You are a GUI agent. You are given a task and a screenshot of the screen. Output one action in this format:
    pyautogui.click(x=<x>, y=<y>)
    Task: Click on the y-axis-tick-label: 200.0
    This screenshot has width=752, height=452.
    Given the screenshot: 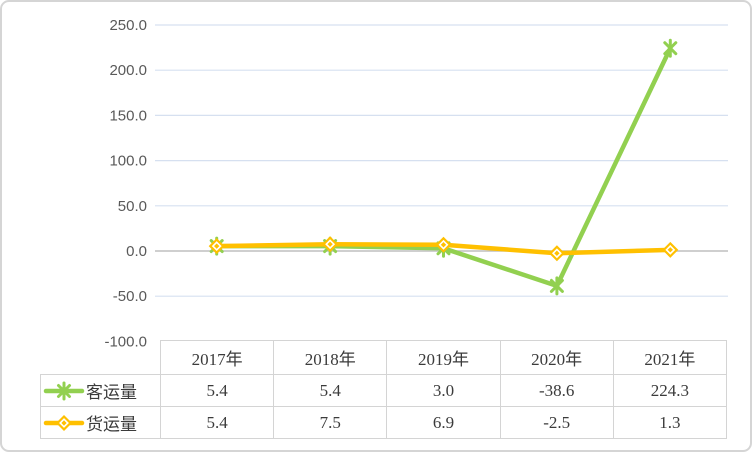 What is the action you would take?
    pyautogui.click(x=128, y=70)
    